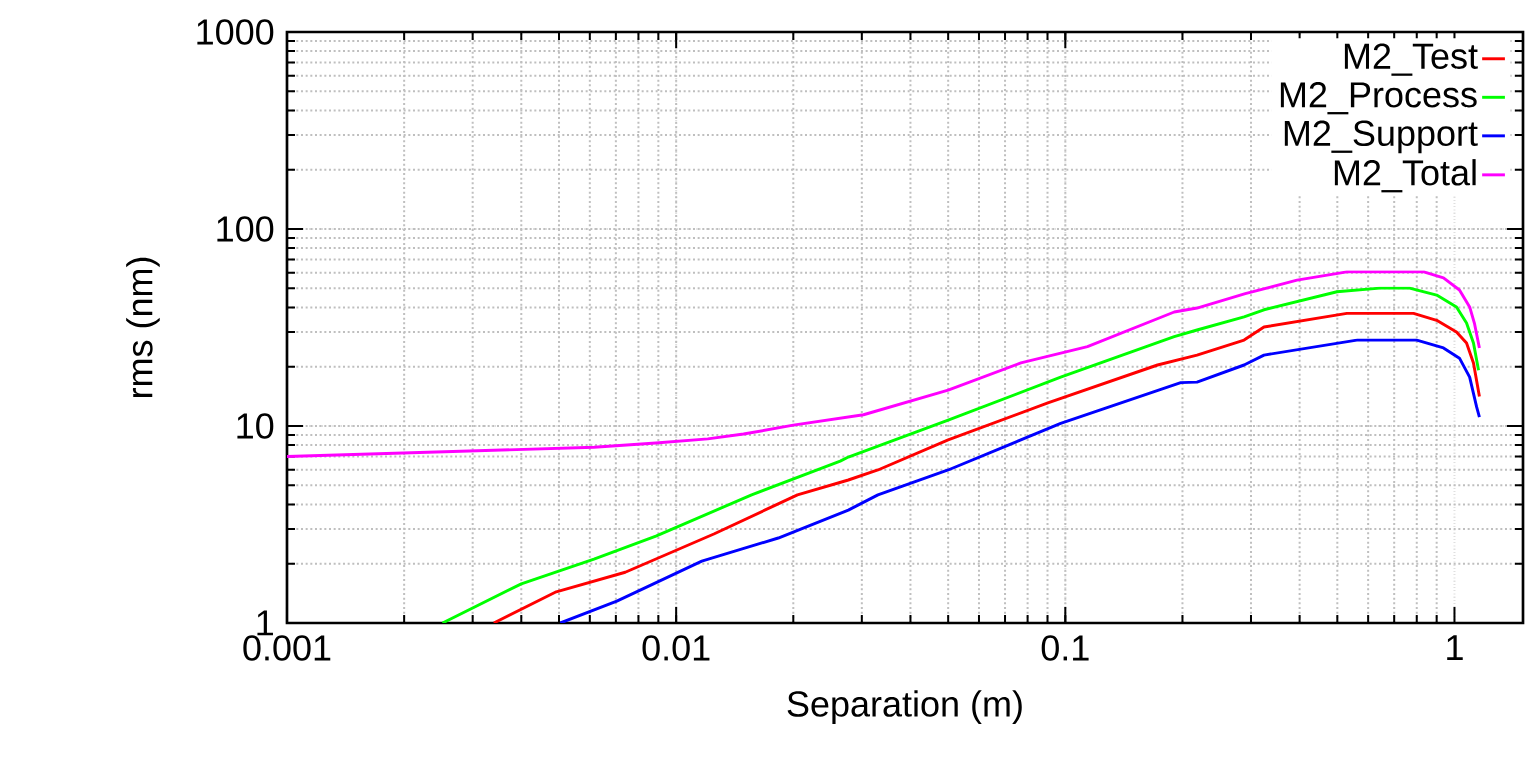 Image resolution: width=1527 pixels, height=784 pixels. Describe the element at coordinates (265, 623) in the screenshot. I see `y-tick-label: 1` at that location.